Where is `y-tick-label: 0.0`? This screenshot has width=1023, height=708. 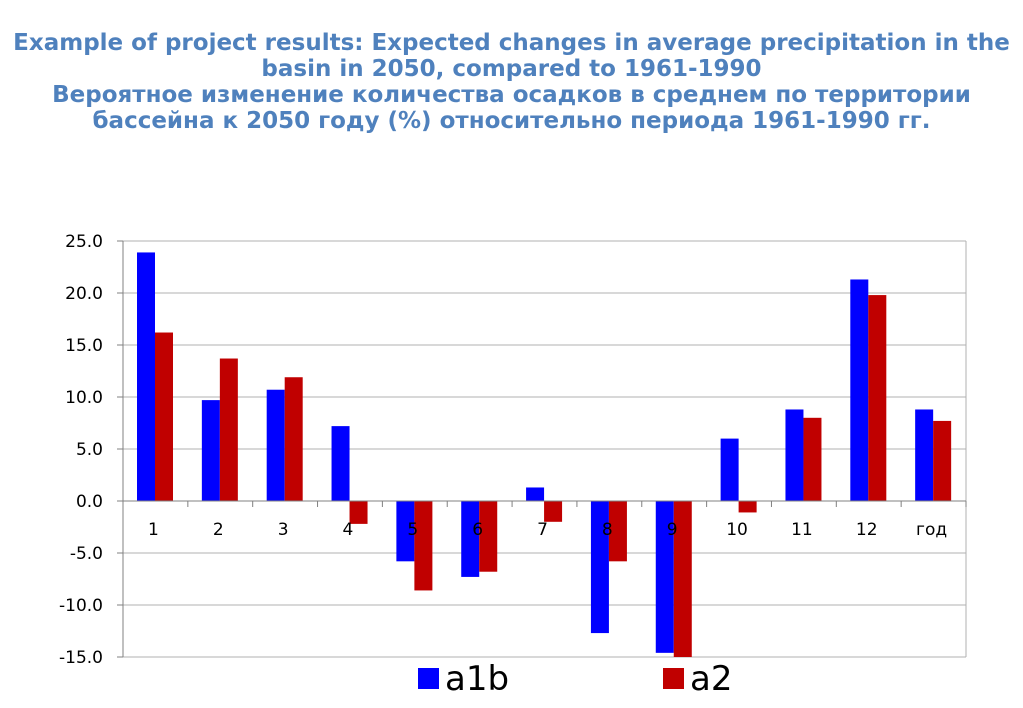 y-tick-label: 0.0 is located at coordinates (89, 502).